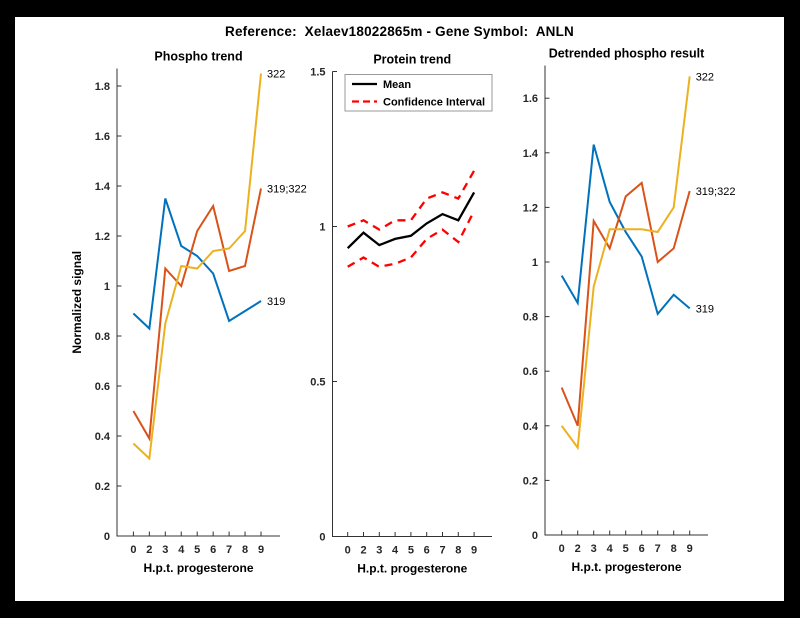  I want to click on subplot-title: Phospho trend, so click(198, 57).